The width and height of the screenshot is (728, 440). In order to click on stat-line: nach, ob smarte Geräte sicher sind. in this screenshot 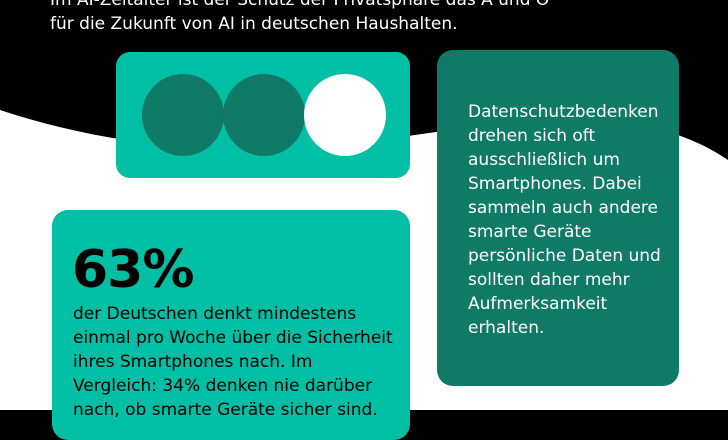, I will do `click(225, 410)`.